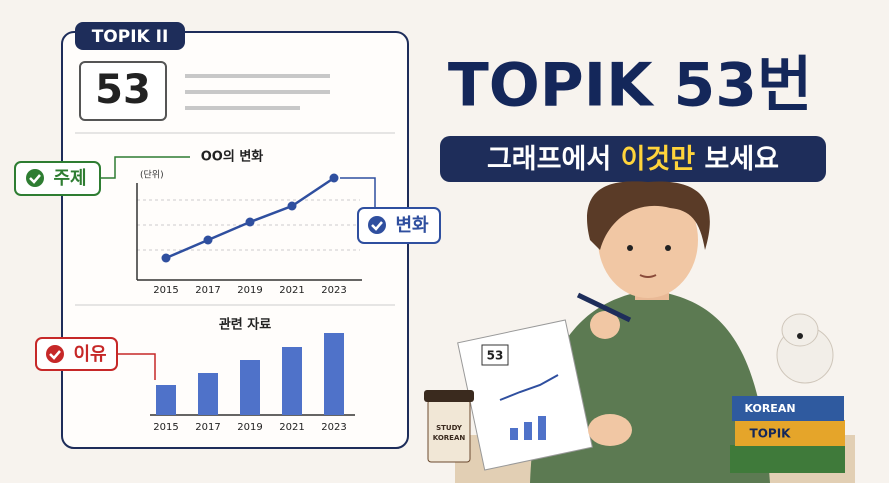 The height and width of the screenshot is (483, 889). Describe the element at coordinates (449, 438) in the screenshot. I see `cup-text: KOREAN` at that location.